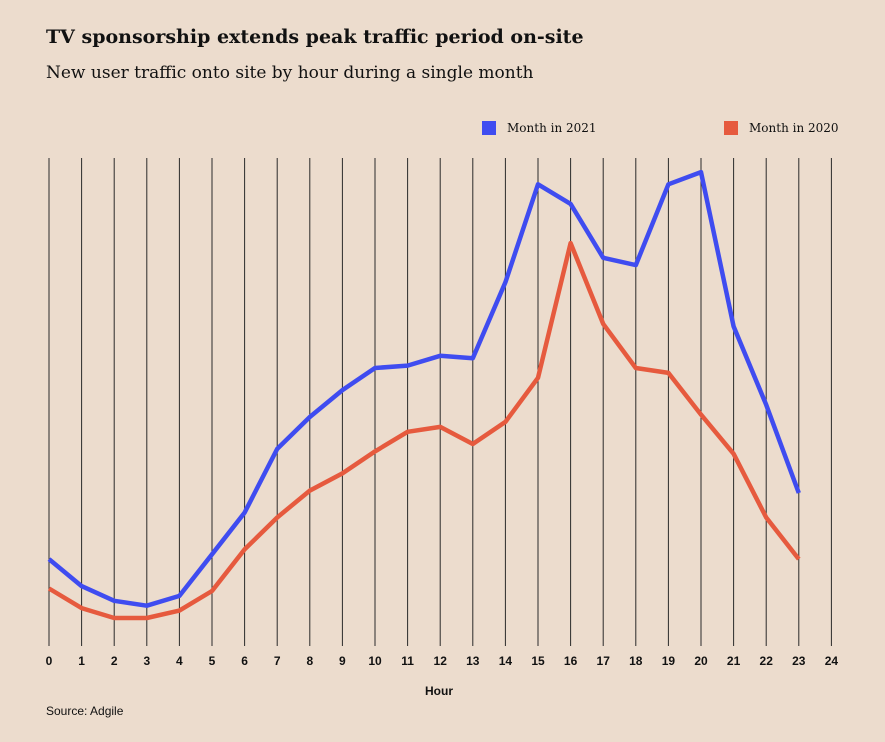  What do you see at coordinates (734, 661) in the screenshot?
I see `x-tick-label: 21` at bounding box center [734, 661].